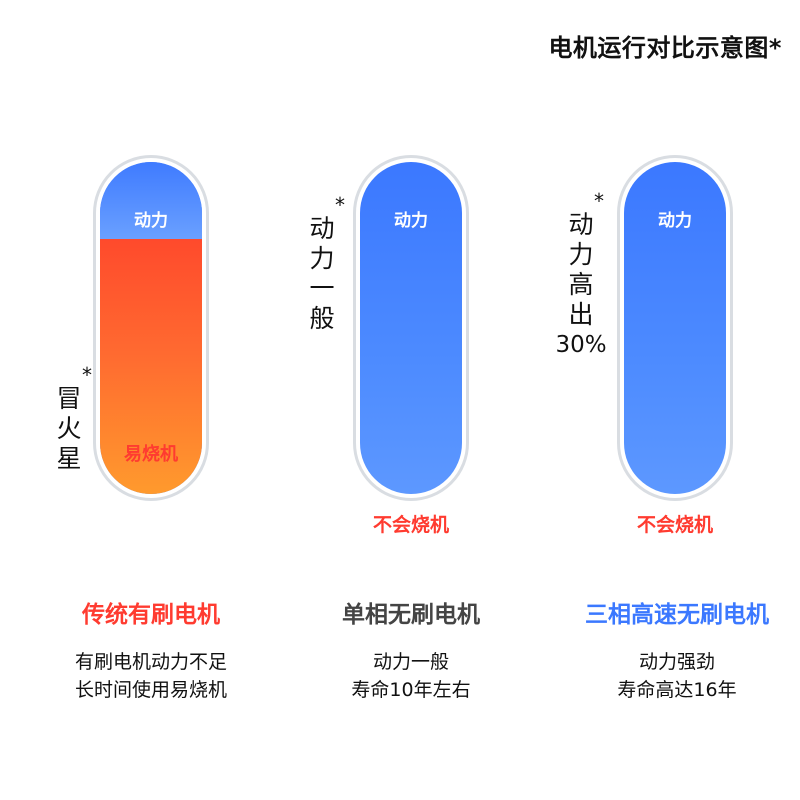 Image resolution: width=800 pixels, height=800 pixels. What do you see at coordinates (581, 345) in the screenshot?
I see `side-label-line: 30%` at bounding box center [581, 345].